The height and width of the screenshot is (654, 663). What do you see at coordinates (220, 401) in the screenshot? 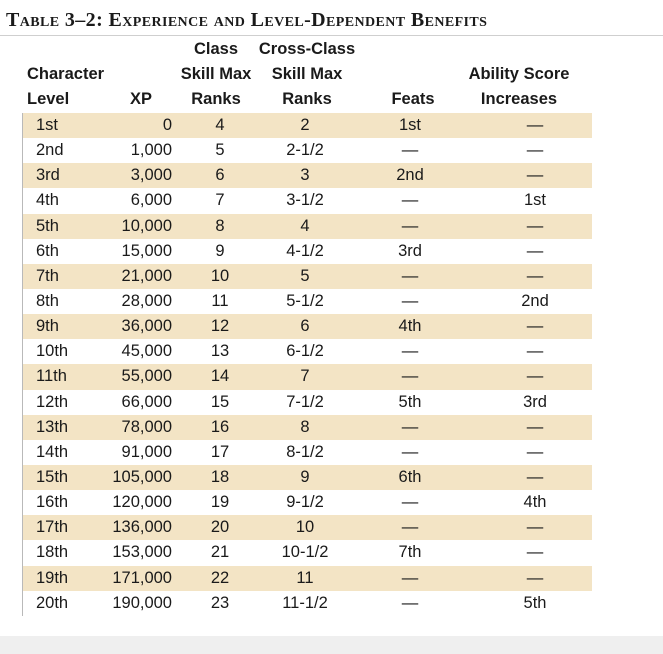
I see `class-skill-ranks-cell: 15` at bounding box center [220, 401].